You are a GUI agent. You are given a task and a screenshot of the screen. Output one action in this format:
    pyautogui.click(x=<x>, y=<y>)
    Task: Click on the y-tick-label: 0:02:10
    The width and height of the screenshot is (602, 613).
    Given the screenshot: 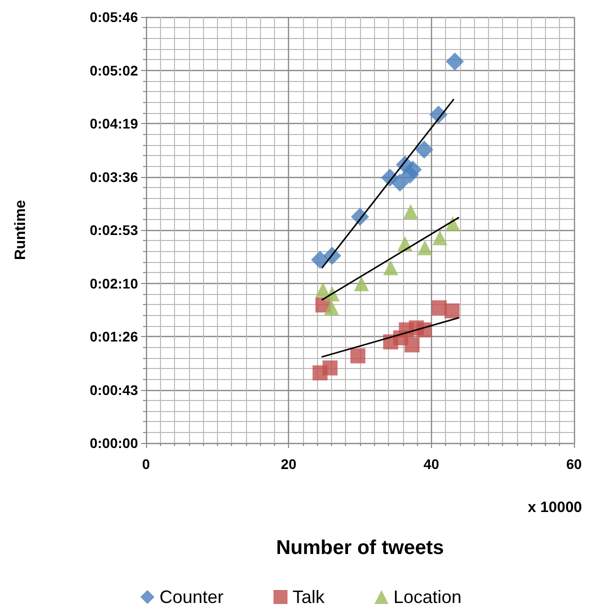 What is the action you would take?
    pyautogui.click(x=114, y=283)
    